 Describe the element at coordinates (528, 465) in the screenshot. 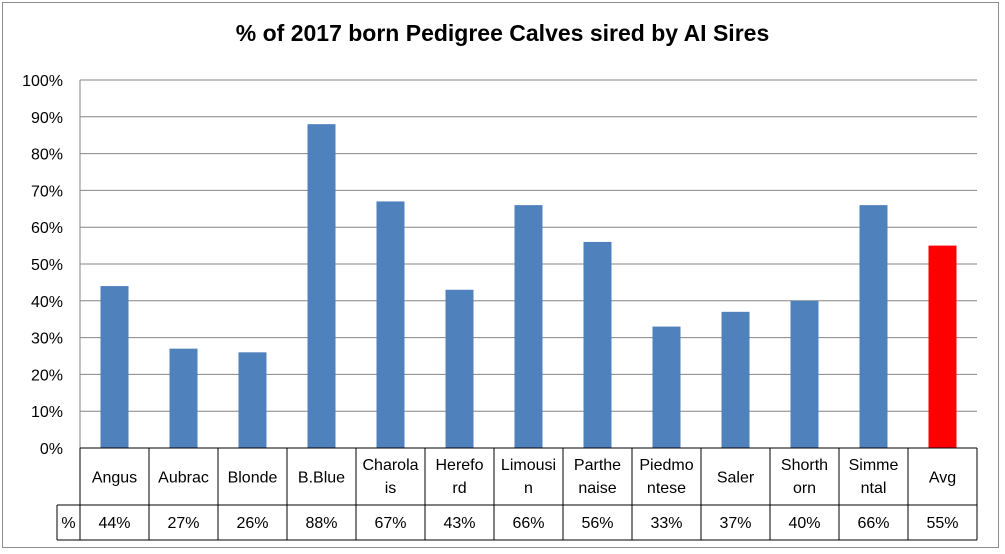

I see `category-label: Limousi` at that location.